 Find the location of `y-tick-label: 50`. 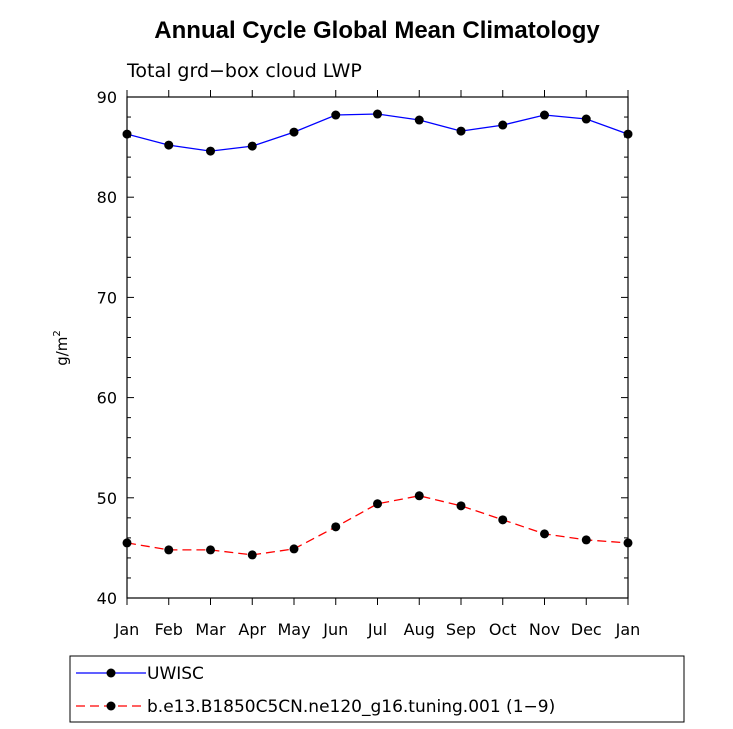

y-tick-label: 50 is located at coordinates (107, 498).